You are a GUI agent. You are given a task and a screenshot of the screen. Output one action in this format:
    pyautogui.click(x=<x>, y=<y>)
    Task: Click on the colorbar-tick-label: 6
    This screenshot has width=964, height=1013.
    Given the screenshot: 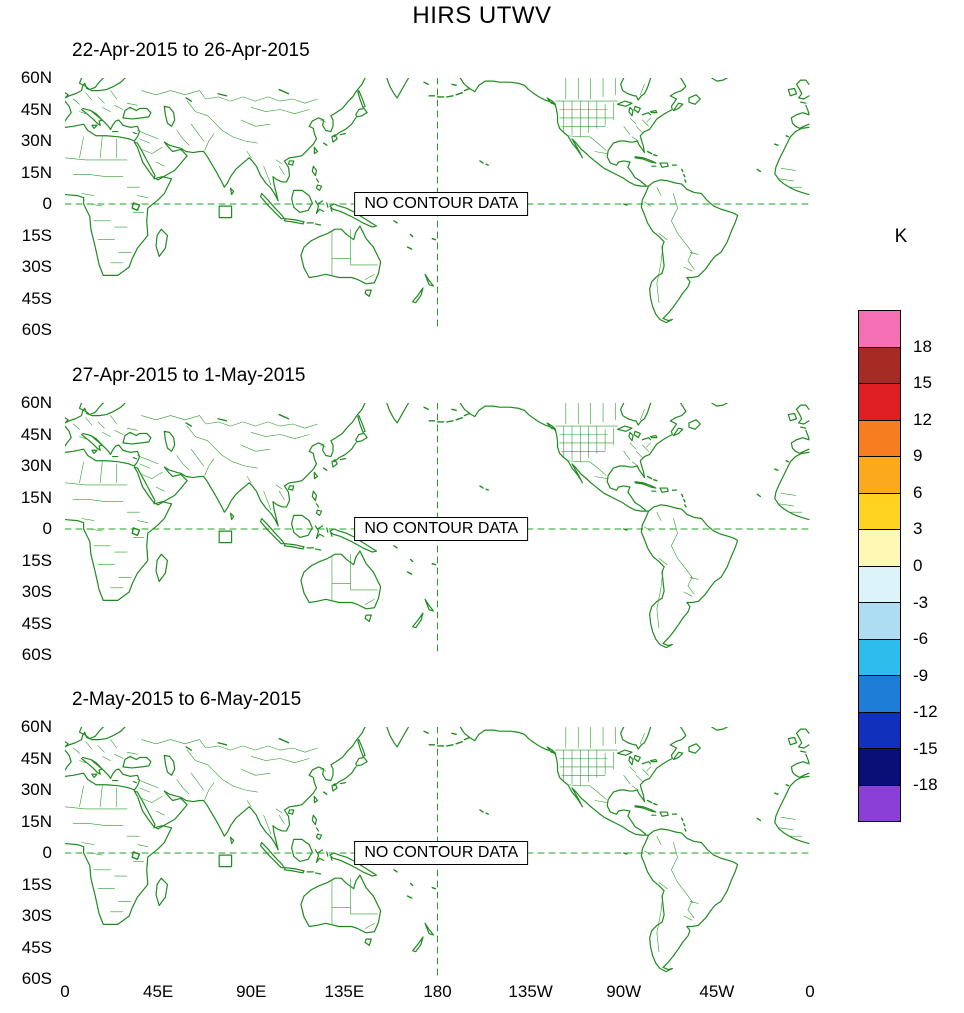 What is the action you would take?
    pyautogui.click(x=918, y=492)
    